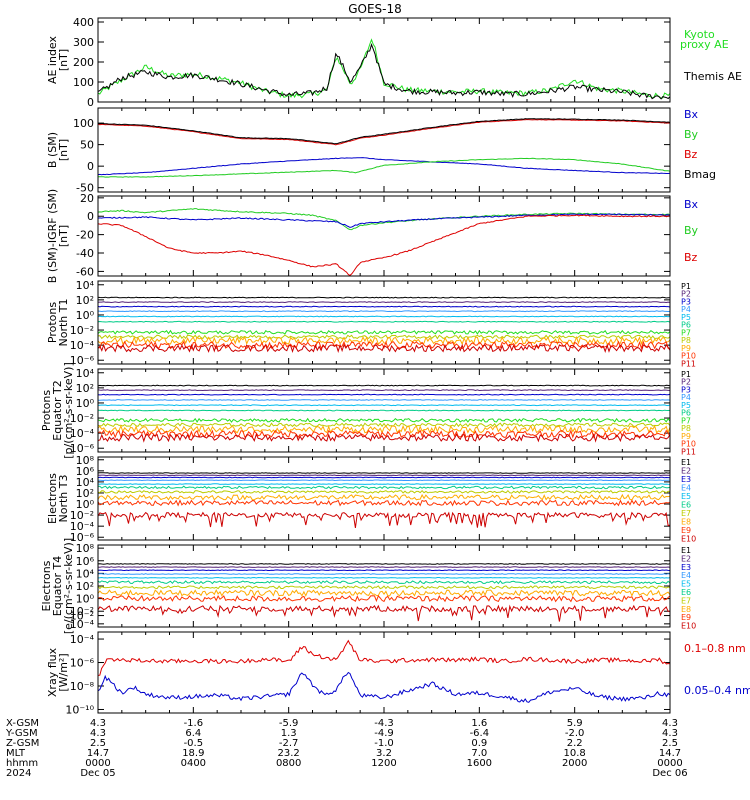 The image size is (750, 800). I want to click on legend-entry: By, so click(691, 230).